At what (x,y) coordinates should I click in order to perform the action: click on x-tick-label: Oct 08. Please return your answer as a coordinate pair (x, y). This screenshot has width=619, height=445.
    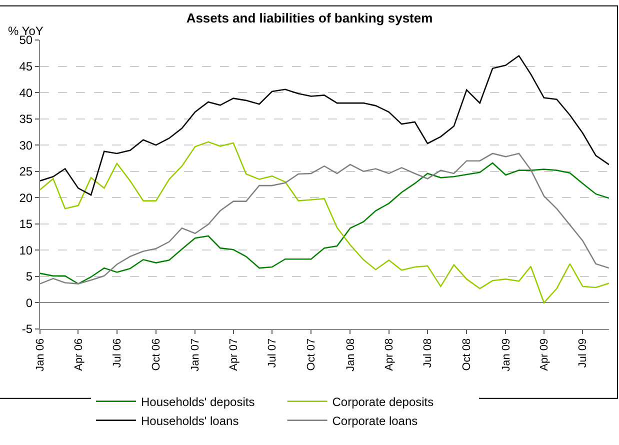
    Looking at the image, I should click on (467, 354).